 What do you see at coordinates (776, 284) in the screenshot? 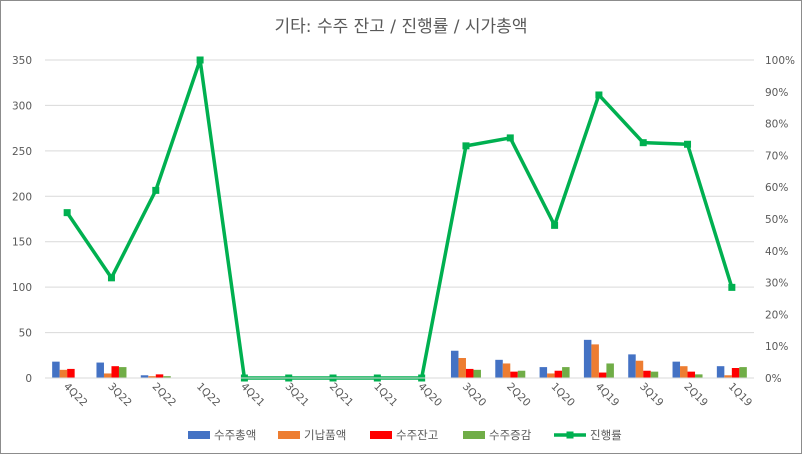
I see `right-axis-tick-label: 30%` at bounding box center [776, 284].